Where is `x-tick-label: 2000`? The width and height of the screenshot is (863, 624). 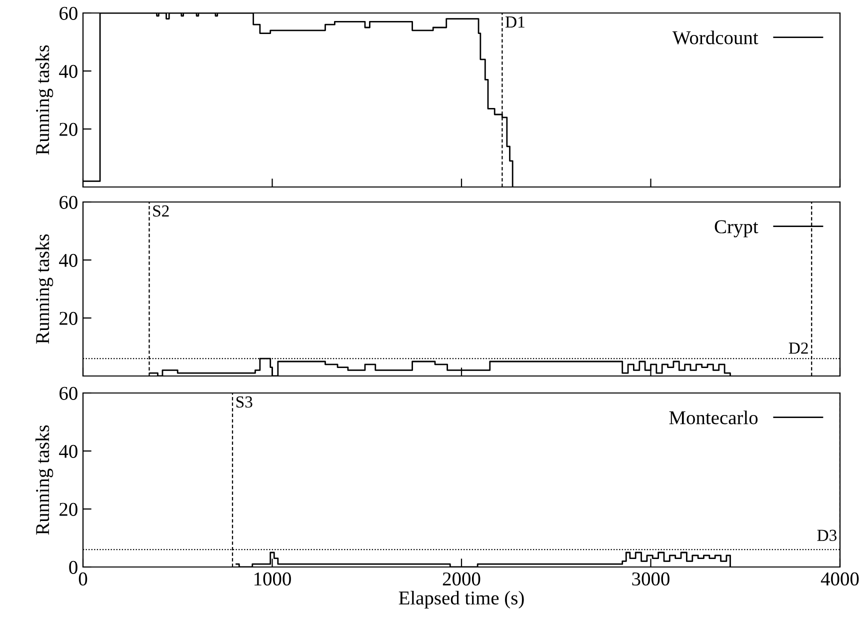 x-tick-label: 2000 is located at coordinates (461, 579).